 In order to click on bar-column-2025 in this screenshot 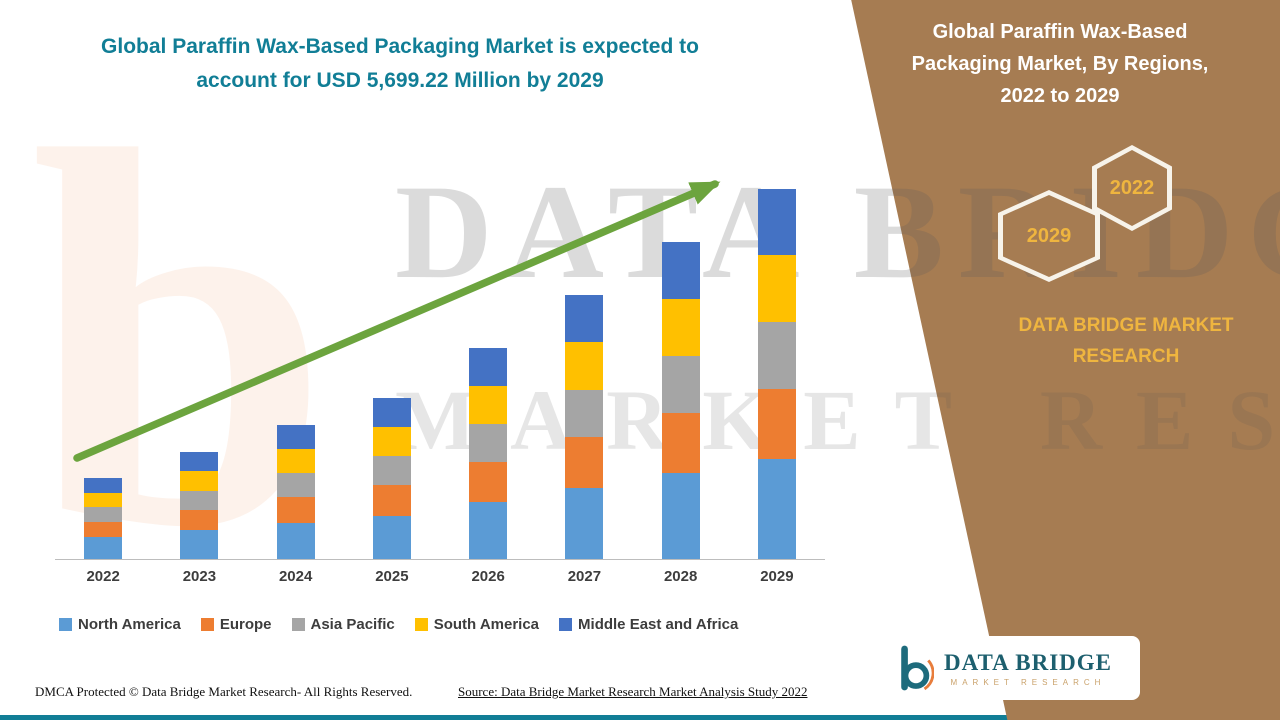, I will do `click(392, 364)`.